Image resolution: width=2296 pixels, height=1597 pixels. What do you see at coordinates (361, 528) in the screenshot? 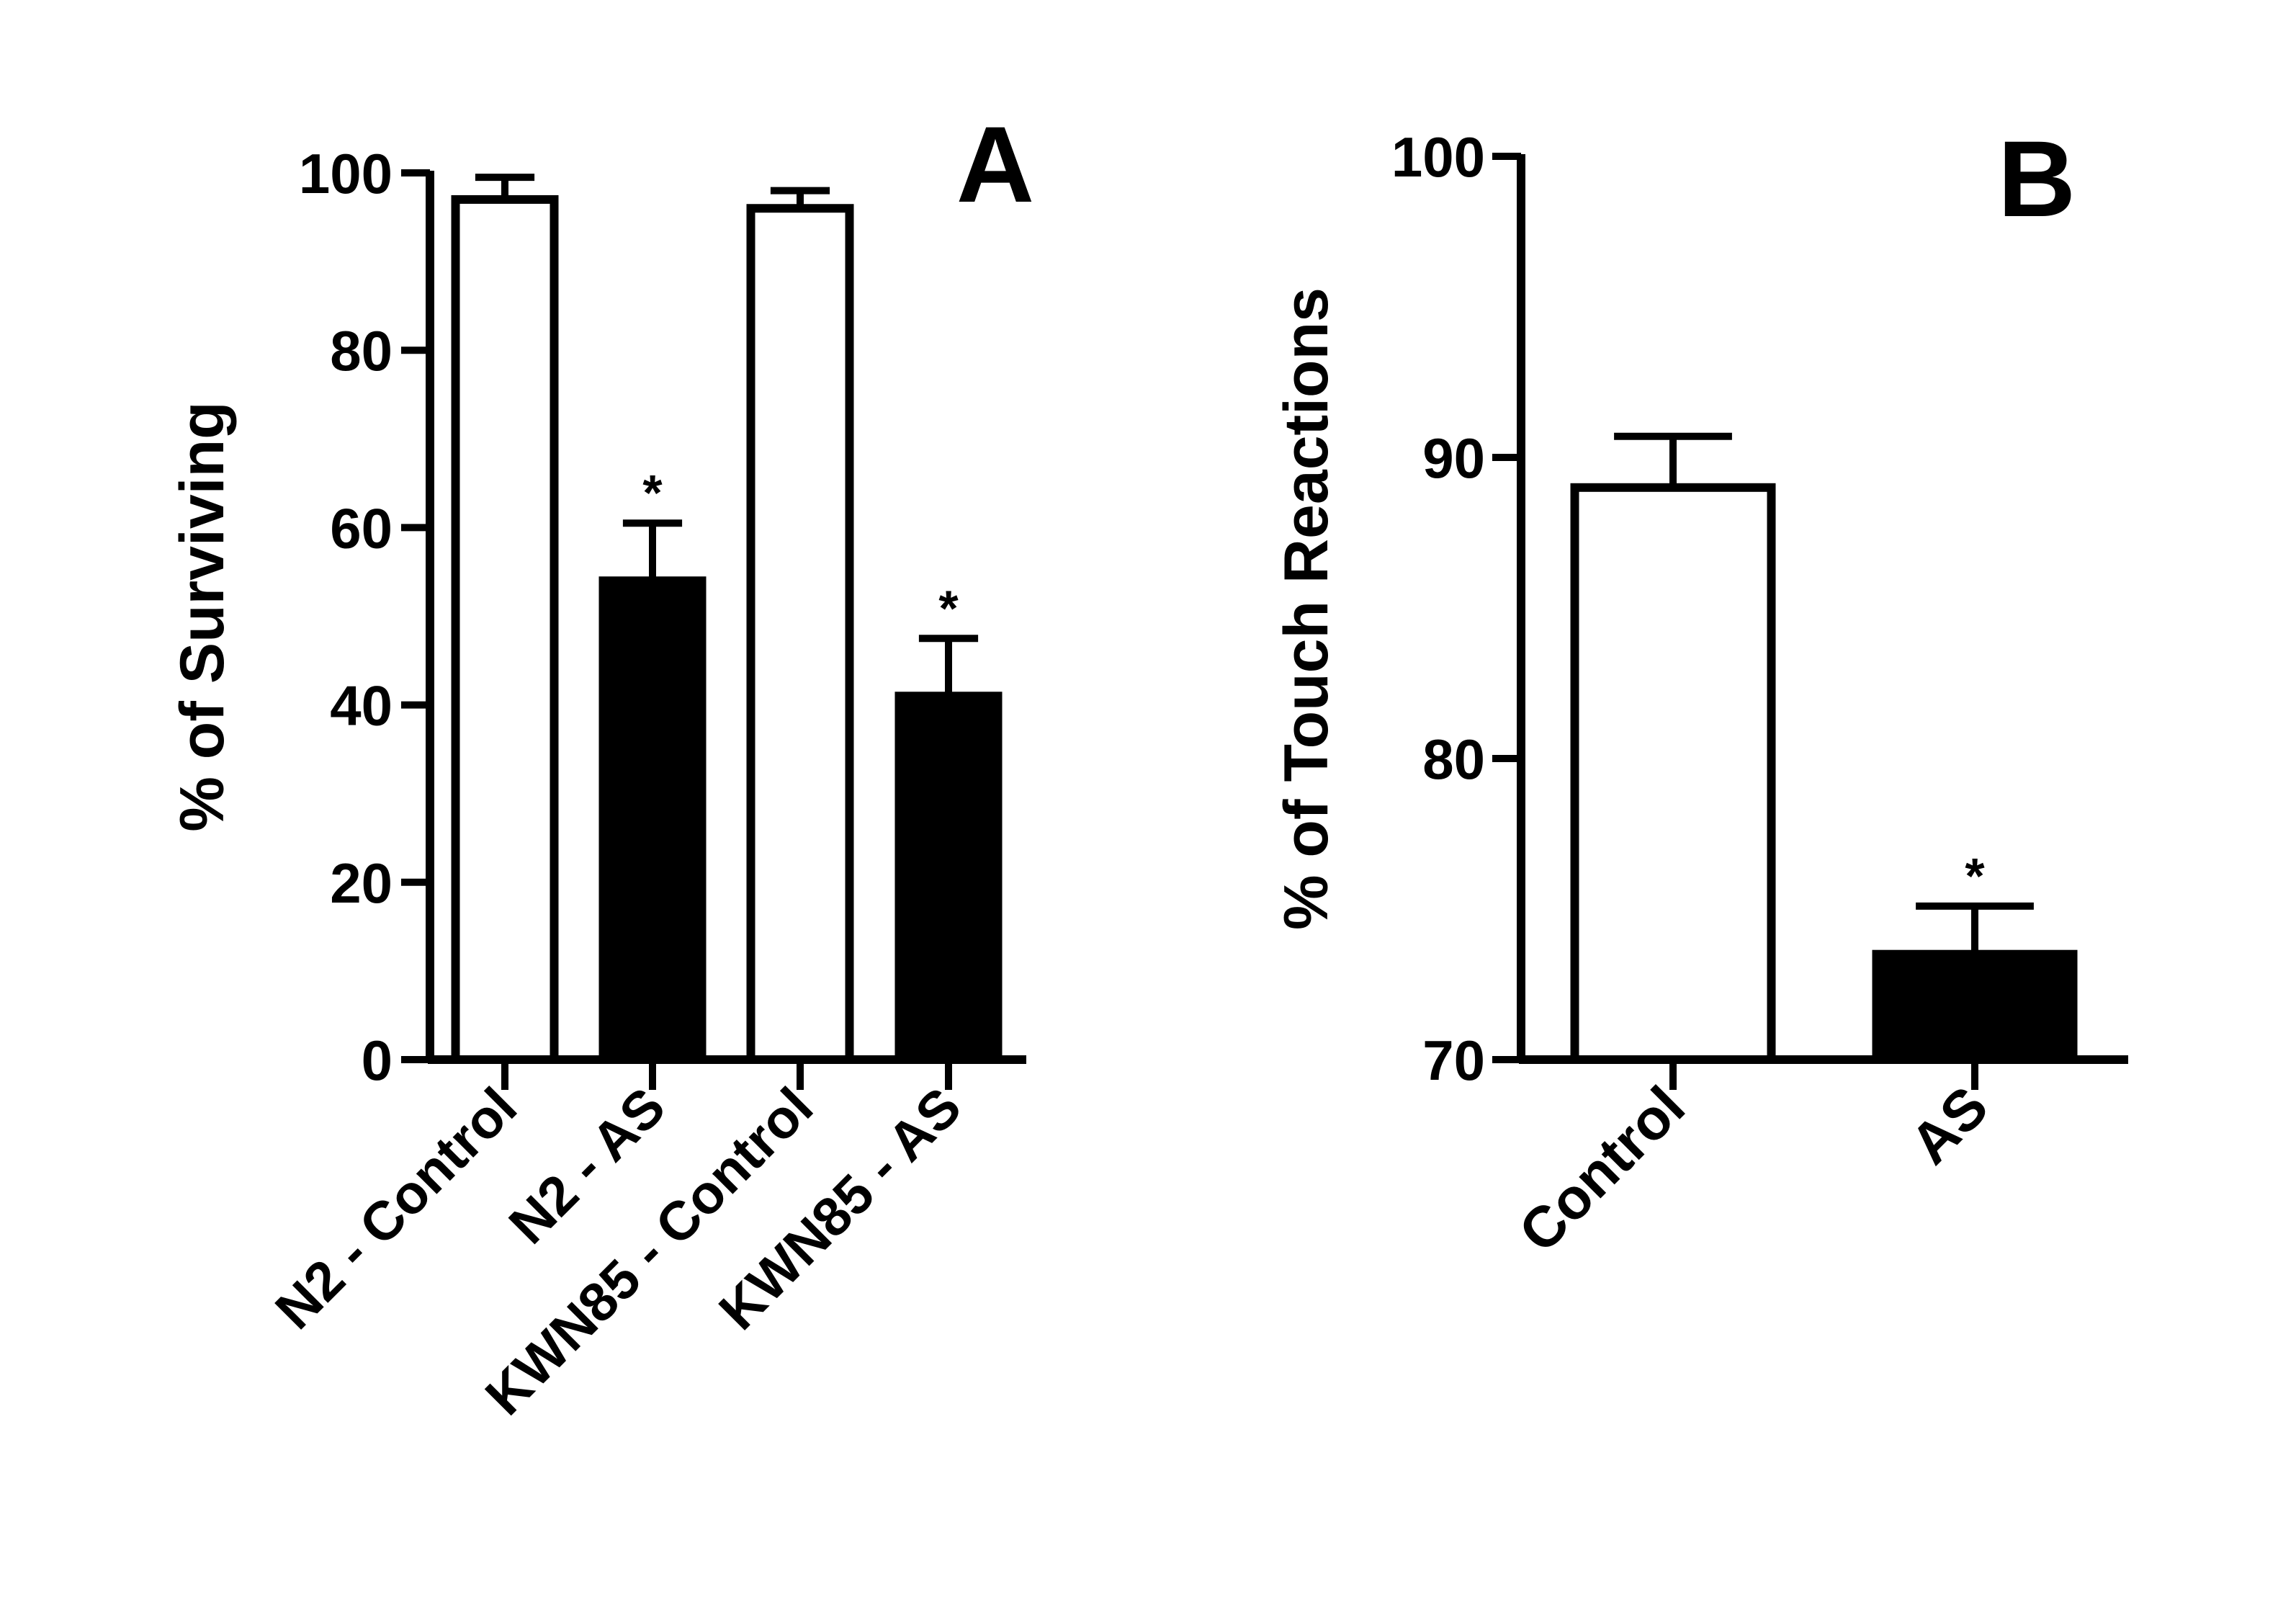
I see `panel-a-ytick-label-3: 60` at bounding box center [361, 528].